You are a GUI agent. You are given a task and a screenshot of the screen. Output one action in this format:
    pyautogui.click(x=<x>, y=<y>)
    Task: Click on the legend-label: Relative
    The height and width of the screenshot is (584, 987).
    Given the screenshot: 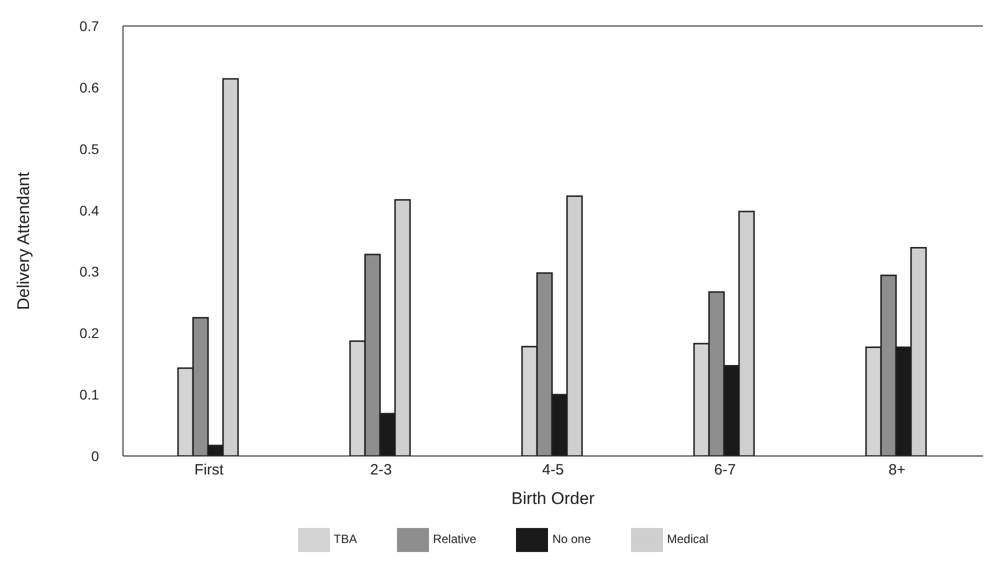 What is the action you would take?
    pyautogui.click(x=454, y=539)
    